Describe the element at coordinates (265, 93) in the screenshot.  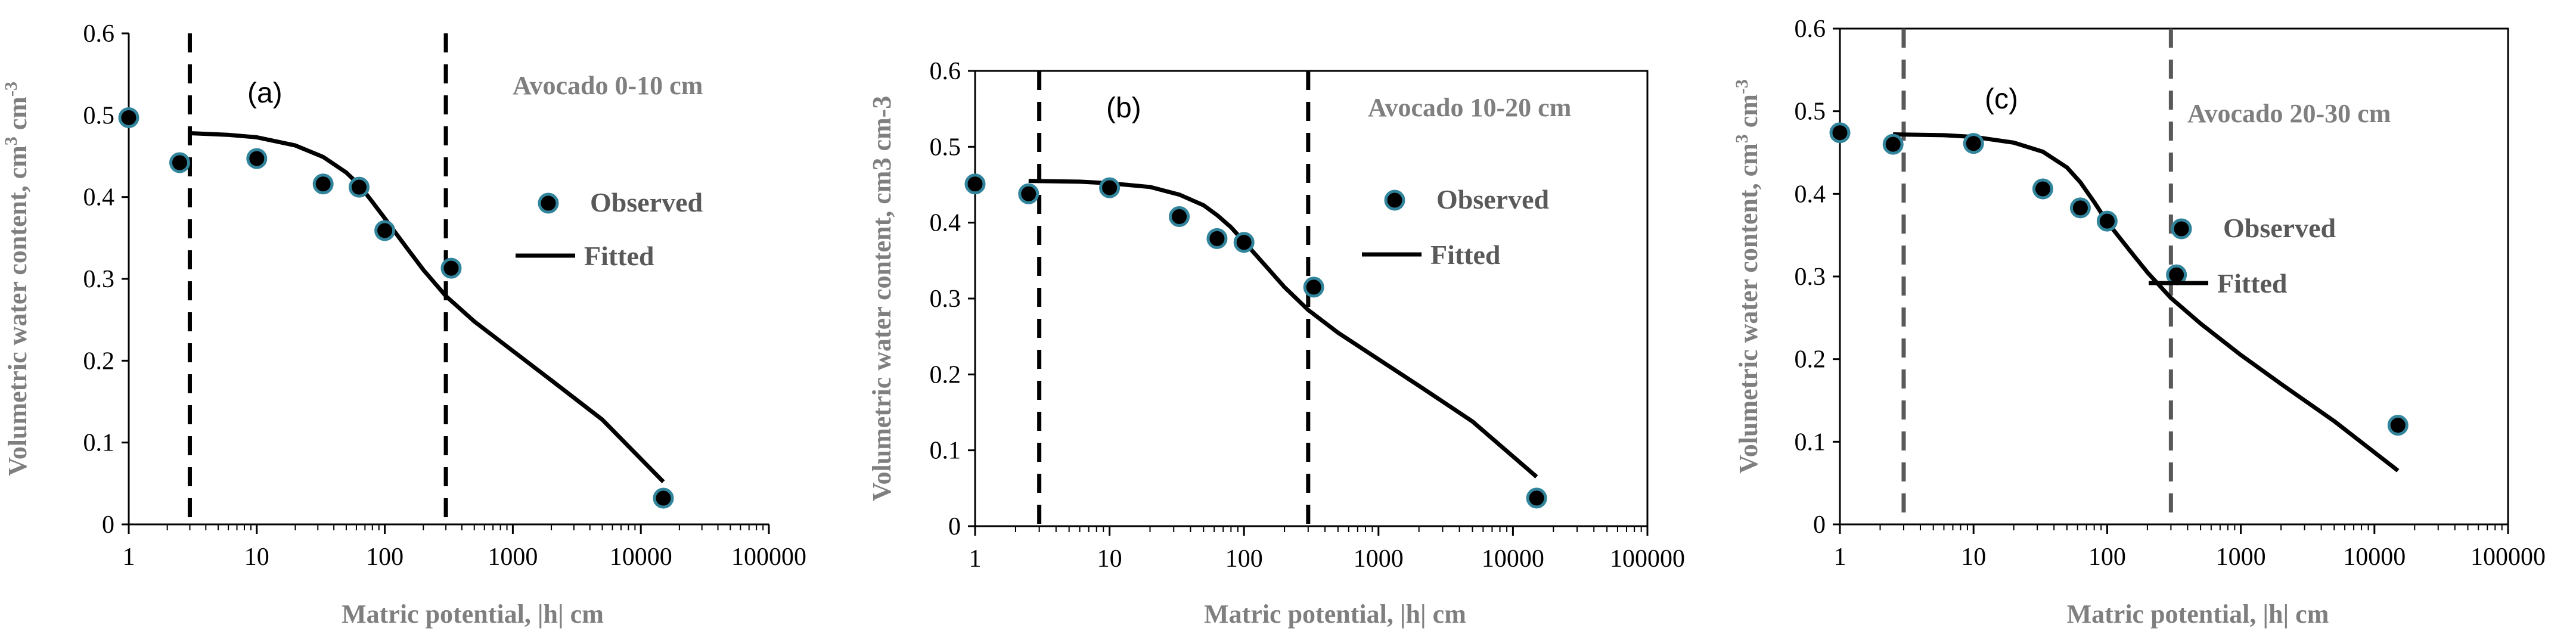
I see `panel-label: (a)` at that location.